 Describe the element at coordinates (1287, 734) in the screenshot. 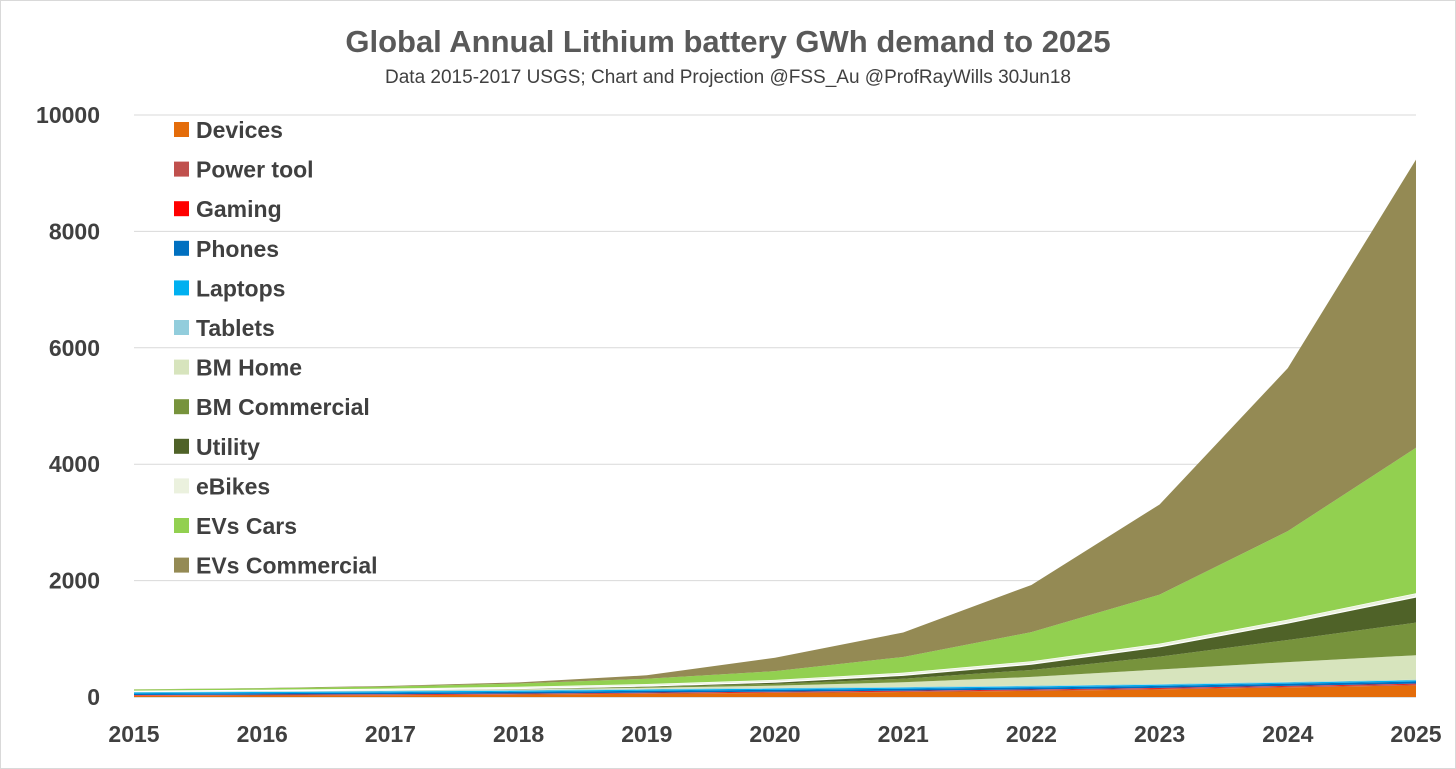

I see `x-tick-label: 2024` at that location.